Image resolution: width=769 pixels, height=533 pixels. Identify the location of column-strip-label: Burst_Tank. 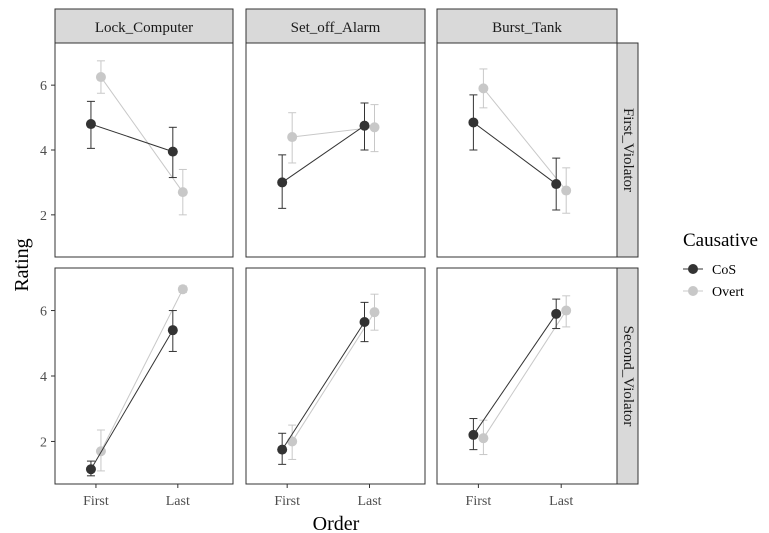
(527, 28).